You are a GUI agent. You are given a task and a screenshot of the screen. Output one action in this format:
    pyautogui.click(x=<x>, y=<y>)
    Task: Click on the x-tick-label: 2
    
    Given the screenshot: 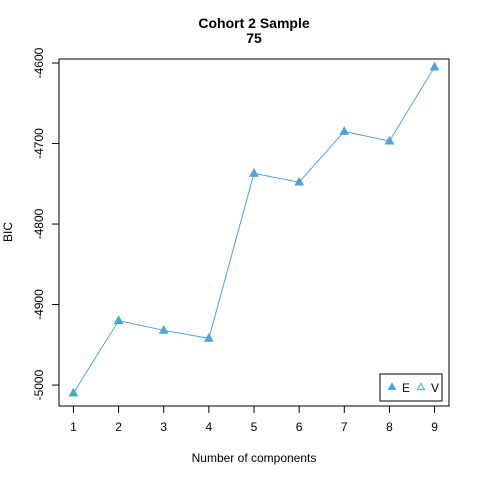 What is the action you would take?
    pyautogui.click(x=118, y=427)
    